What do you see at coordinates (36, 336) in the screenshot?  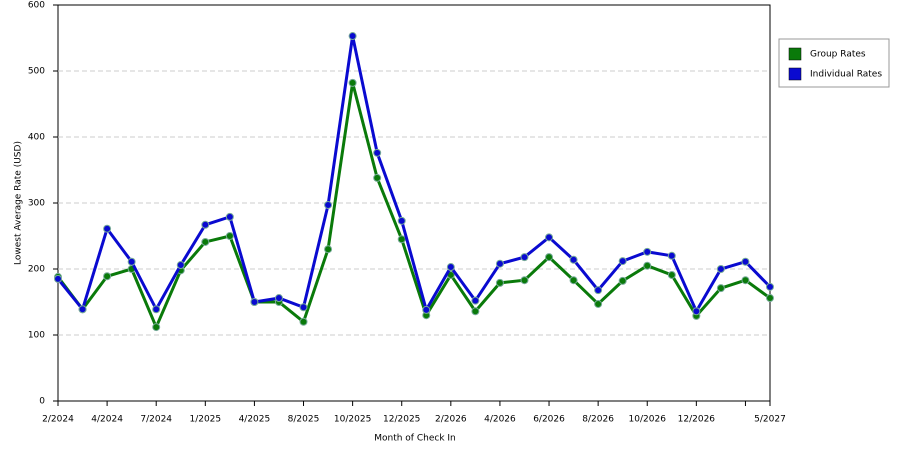 I see `y-tick-label: 100` at bounding box center [36, 336].